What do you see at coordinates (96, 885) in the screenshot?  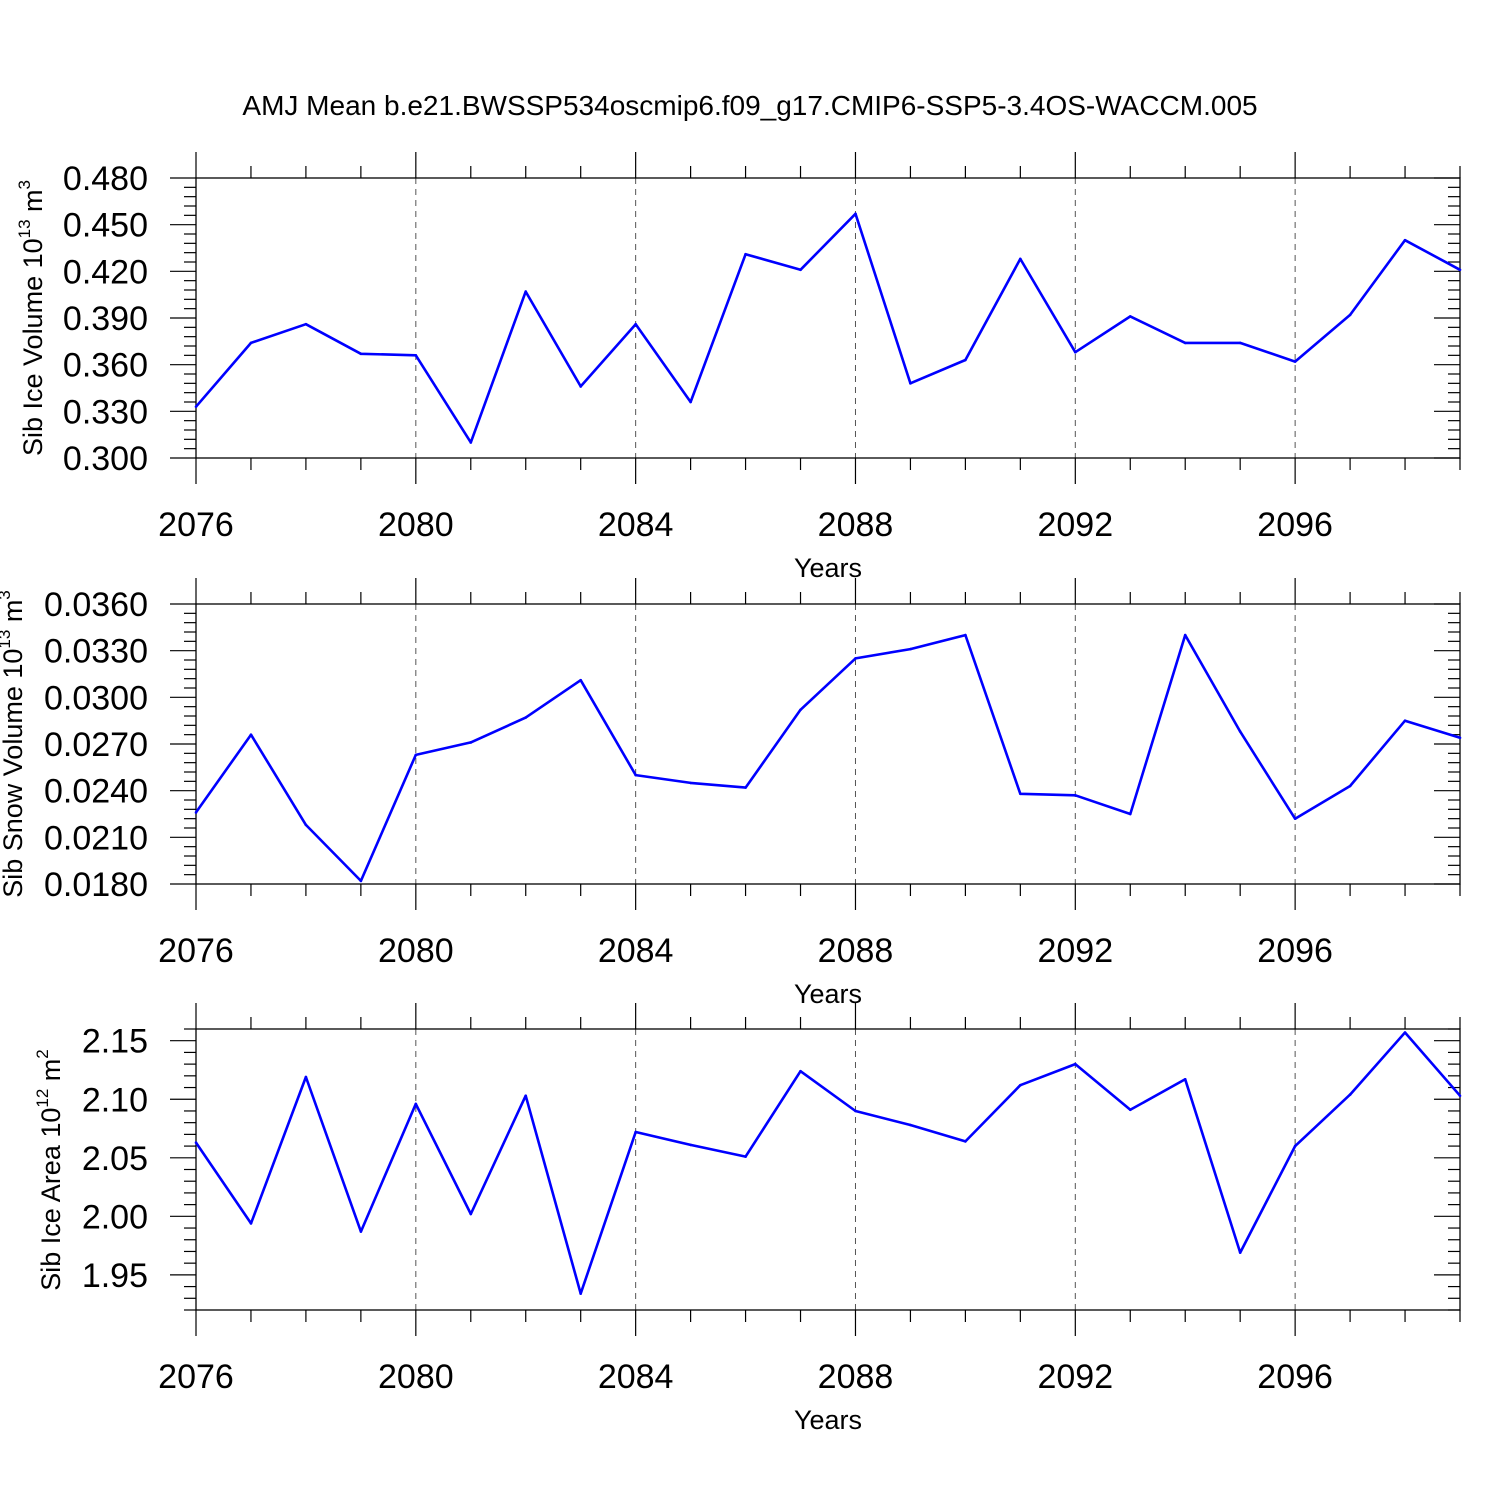 I see `y-tick-label: 0.0180` at bounding box center [96, 885].